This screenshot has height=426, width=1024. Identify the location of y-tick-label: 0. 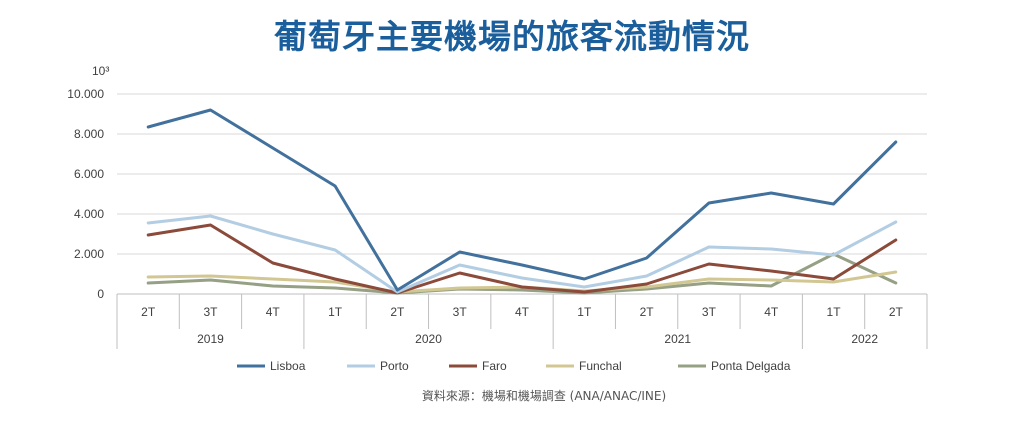
(100, 294).